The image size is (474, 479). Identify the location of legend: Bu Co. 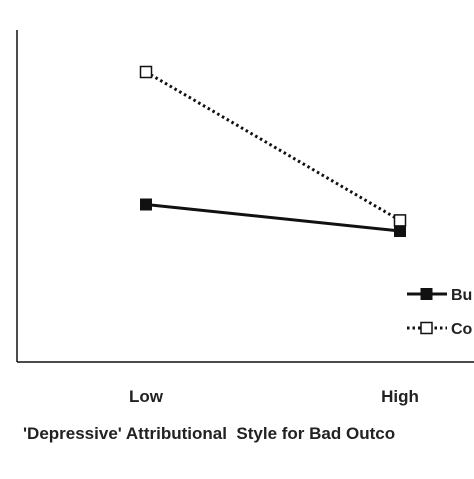
(440, 312).